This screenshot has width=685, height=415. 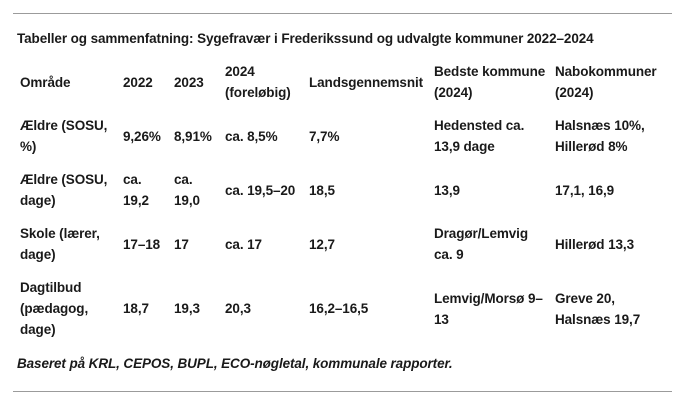 What do you see at coordinates (490, 82) in the screenshot?
I see `column-header-bedste-kommune: Bedste kommune (2024)` at bounding box center [490, 82].